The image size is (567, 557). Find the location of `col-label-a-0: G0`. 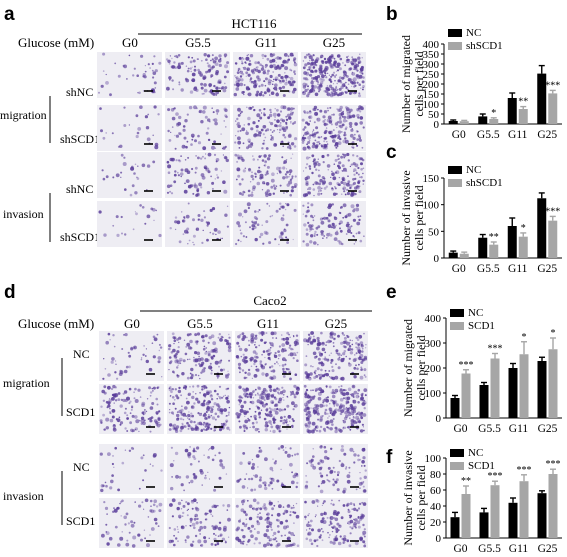

col-label-a-0: G0 is located at coordinates (130, 42).